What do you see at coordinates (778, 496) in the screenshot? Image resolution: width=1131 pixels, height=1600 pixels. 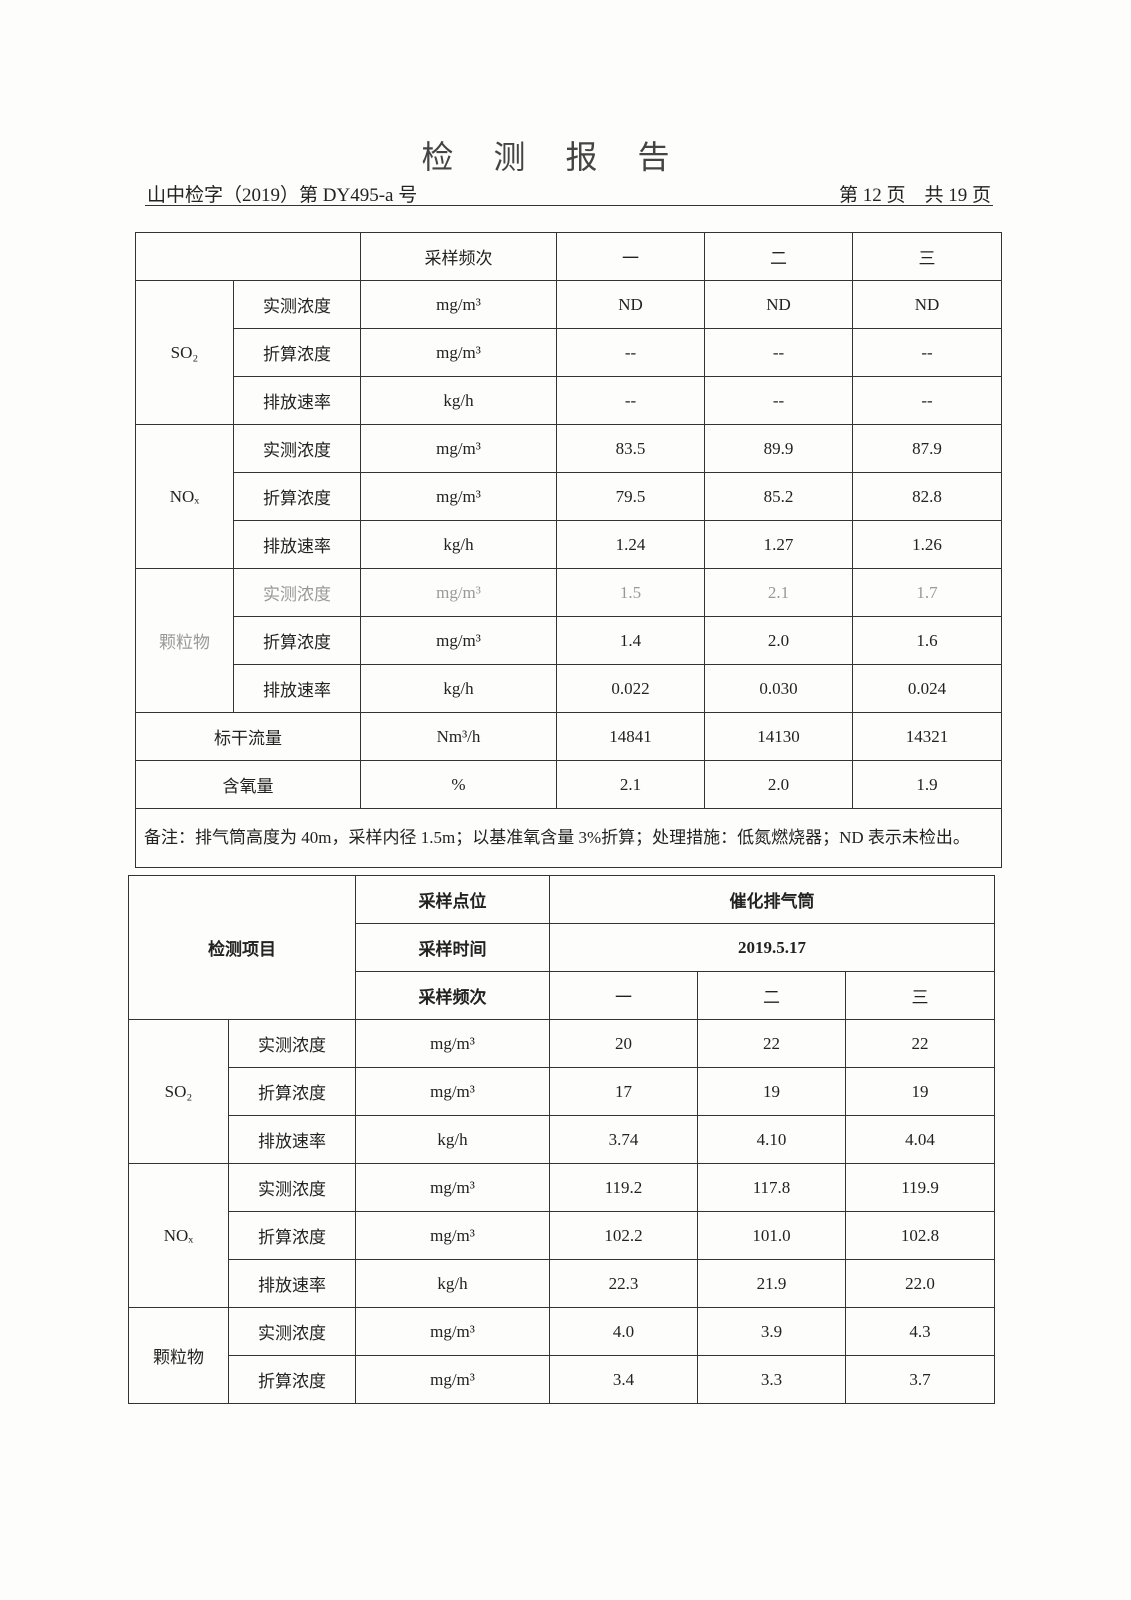 I see `table-cell: 85.2` at bounding box center [778, 496].